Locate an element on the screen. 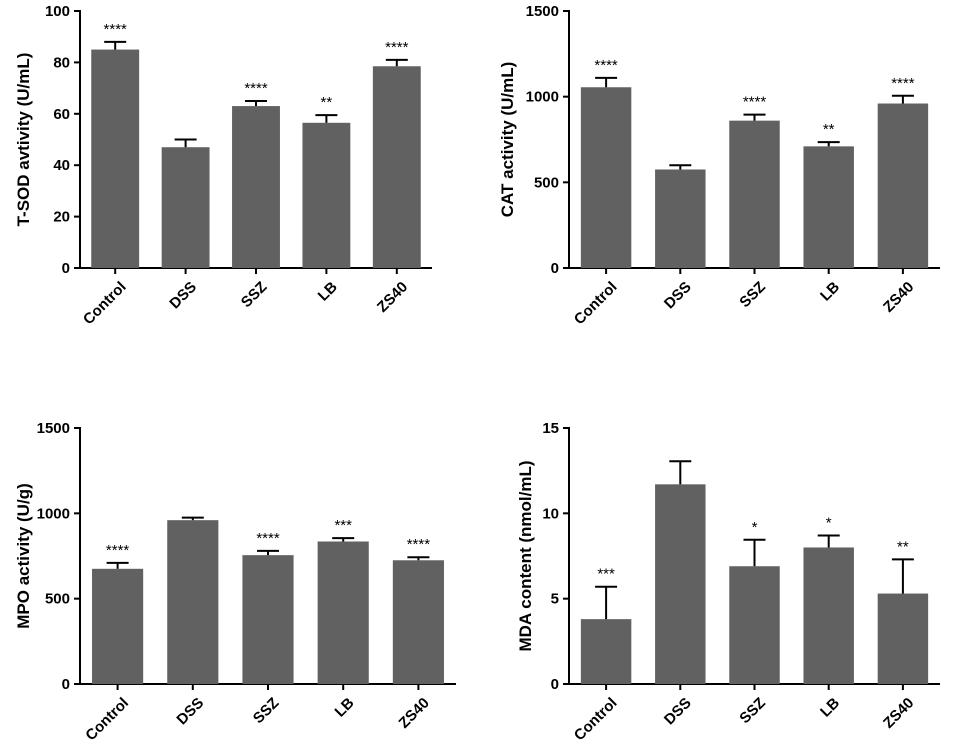  y-tick-label: 5 is located at coordinates (555, 599).